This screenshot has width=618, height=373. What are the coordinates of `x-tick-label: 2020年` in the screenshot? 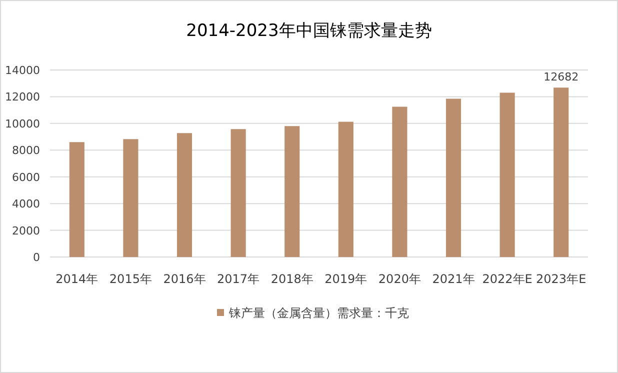 It's located at (399, 279).